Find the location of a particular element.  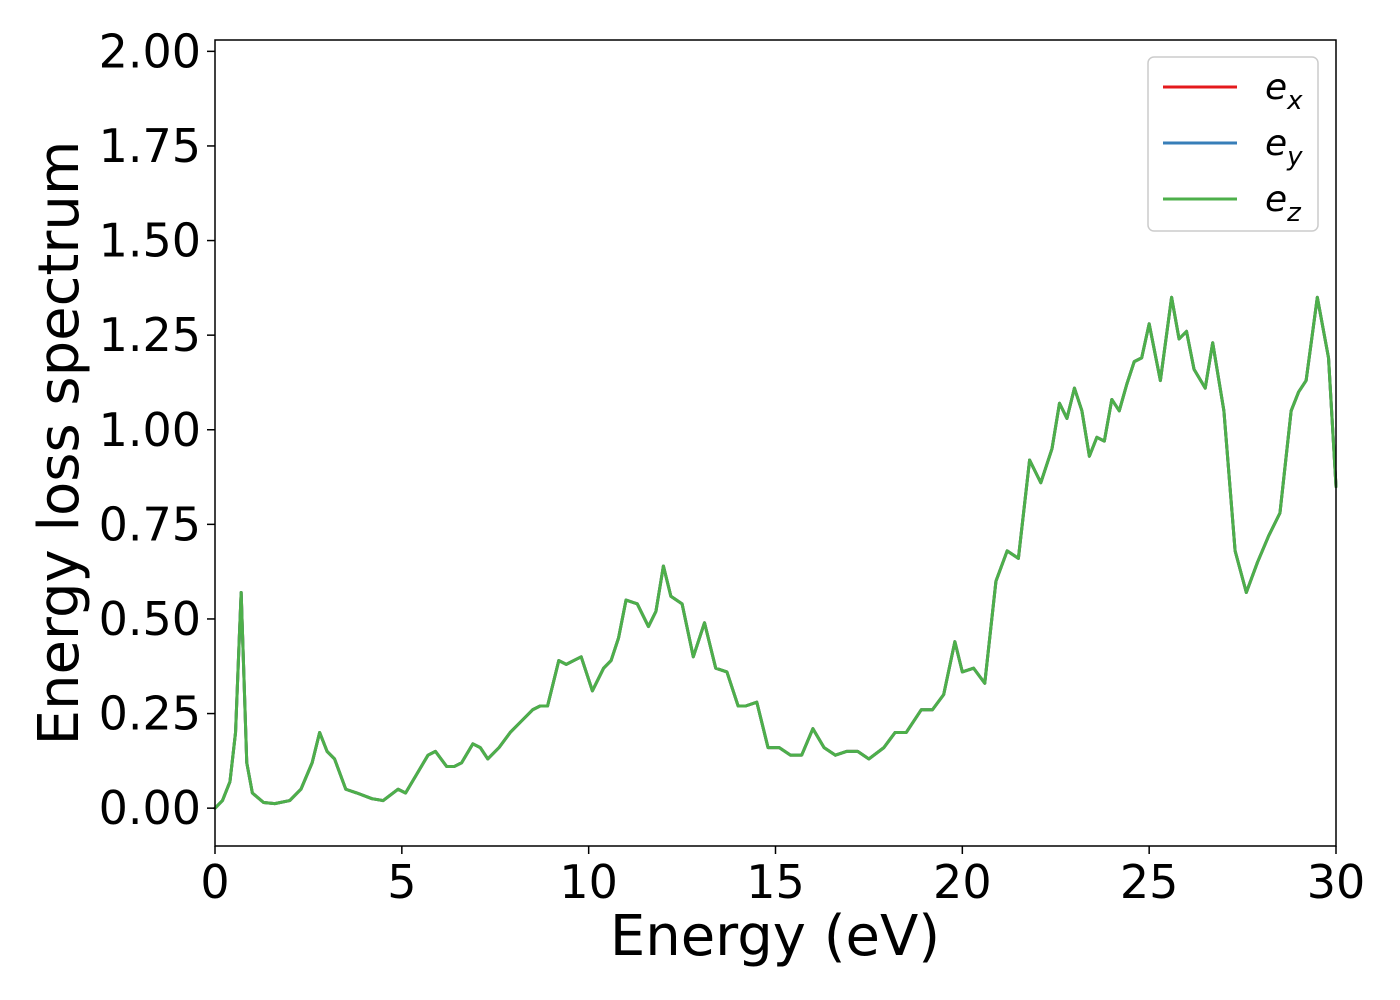

legend-label-ez: ez is located at coordinates (1283, 203).